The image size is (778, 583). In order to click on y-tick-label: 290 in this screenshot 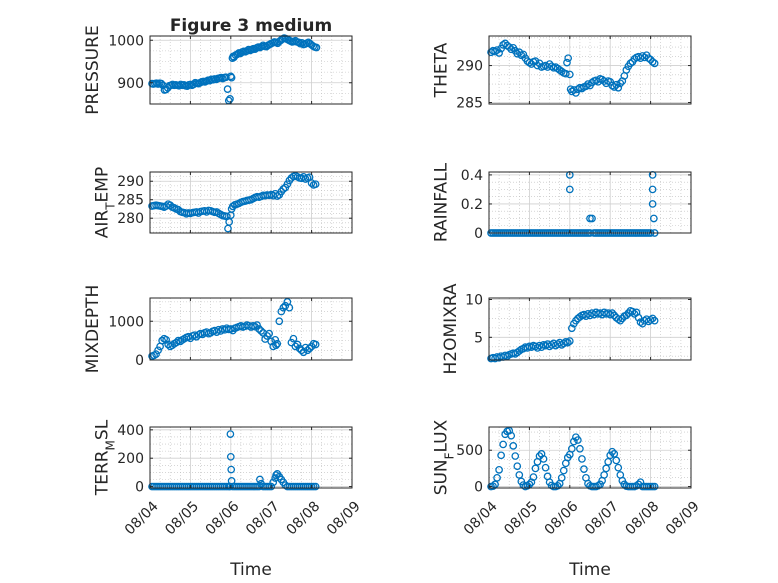, I will do `click(469, 67)`.